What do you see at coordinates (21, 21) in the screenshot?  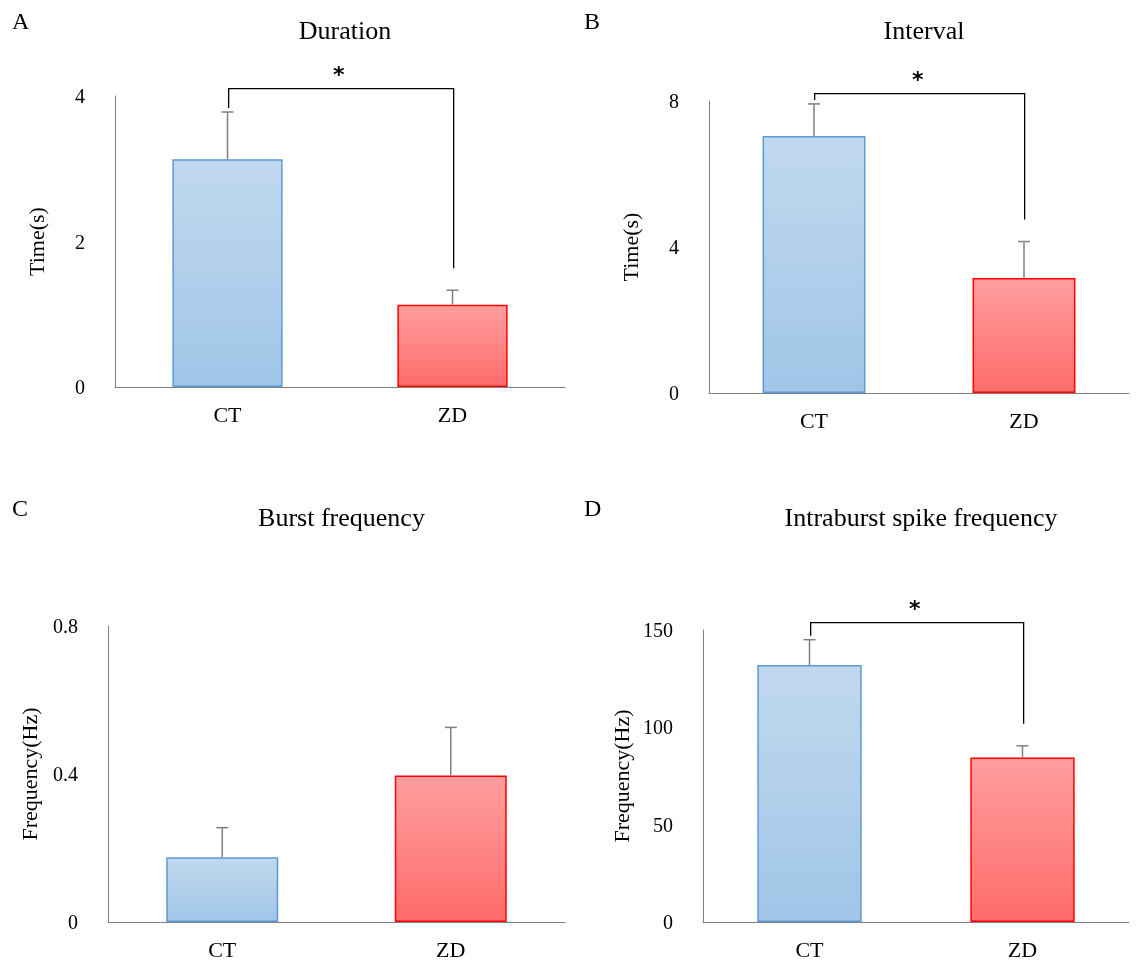 I see `text: A` at bounding box center [21, 21].